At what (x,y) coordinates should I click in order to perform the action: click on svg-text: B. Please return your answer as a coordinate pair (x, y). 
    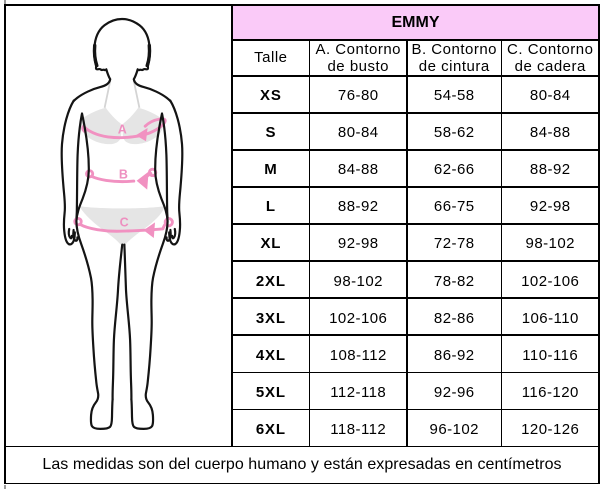
    Looking at the image, I should click on (123, 174).